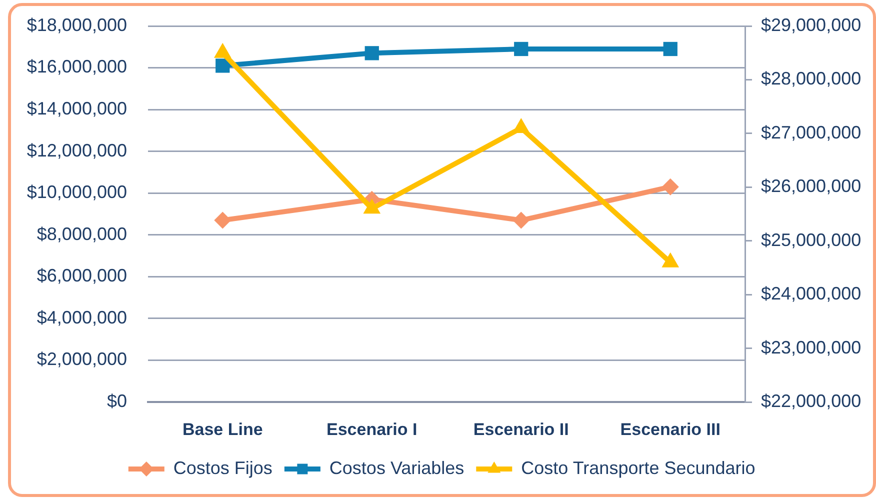 The width and height of the screenshot is (876, 499). Describe the element at coordinates (638, 468) in the screenshot. I see `legend-label: Costo Transporte Secundario` at that location.